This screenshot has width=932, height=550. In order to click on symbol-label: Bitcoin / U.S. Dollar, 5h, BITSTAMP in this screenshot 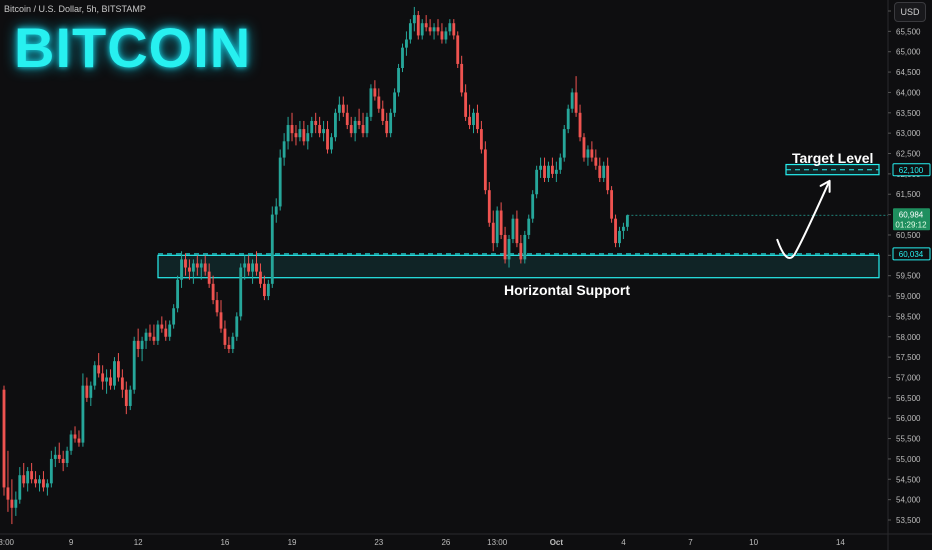, I will do `click(75, 9)`.